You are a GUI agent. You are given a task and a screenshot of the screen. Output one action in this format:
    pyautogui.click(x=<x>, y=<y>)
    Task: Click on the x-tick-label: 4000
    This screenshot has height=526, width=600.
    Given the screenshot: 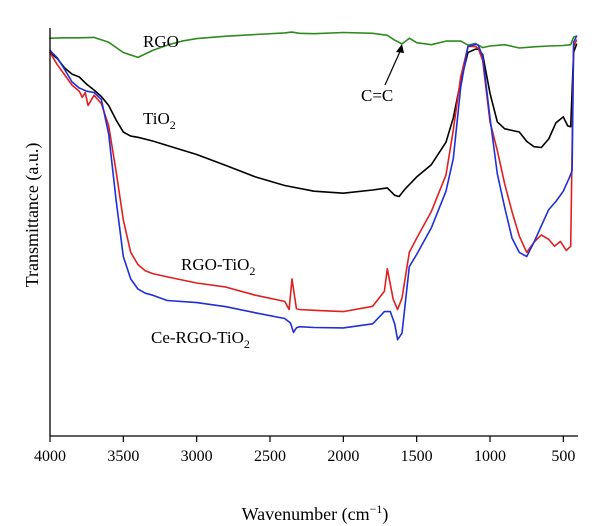 What is the action you would take?
    pyautogui.click(x=50, y=456)
    